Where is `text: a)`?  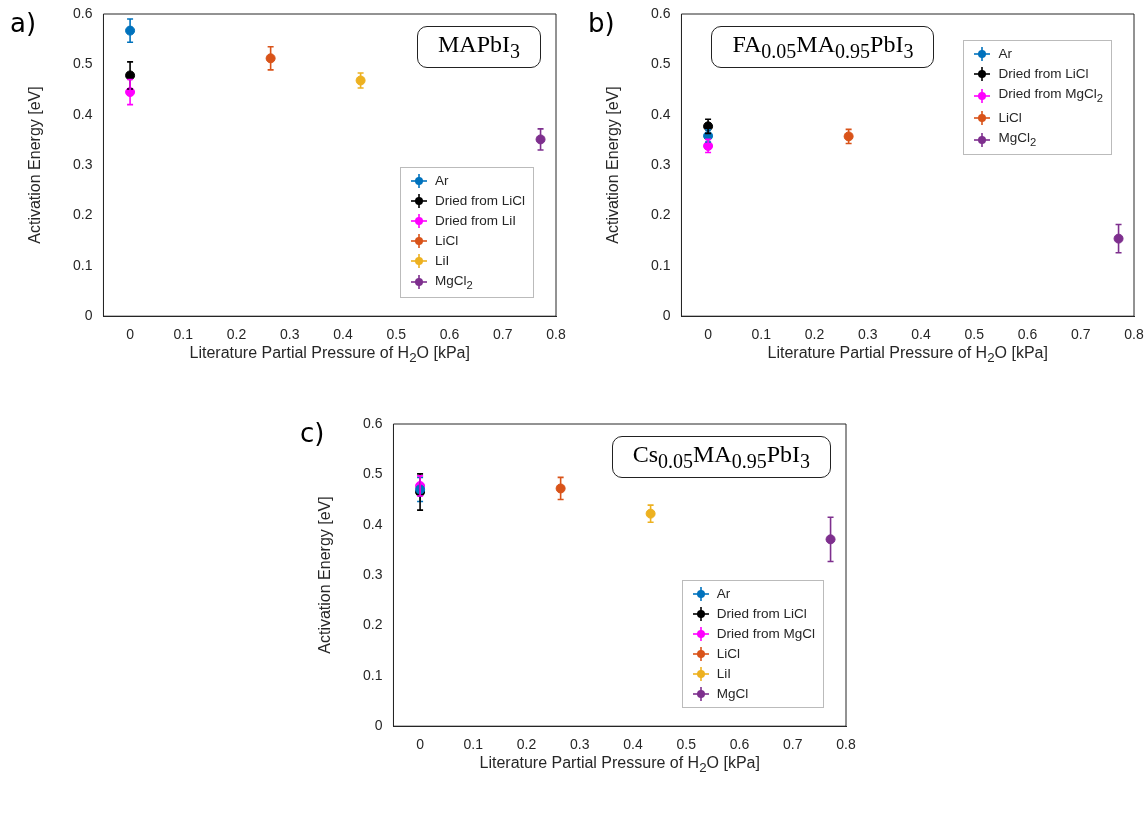 text: a) is located at coordinates (23, 23).